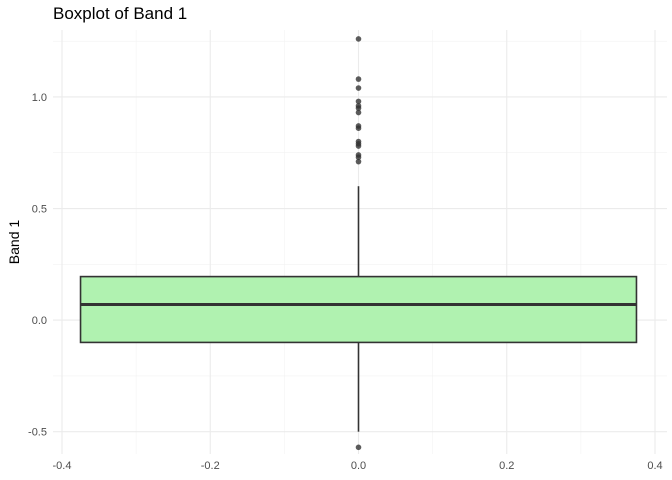  What do you see at coordinates (39, 98) in the screenshot?
I see `y-tick-label: 1.0` at bounding box center [39, 98].